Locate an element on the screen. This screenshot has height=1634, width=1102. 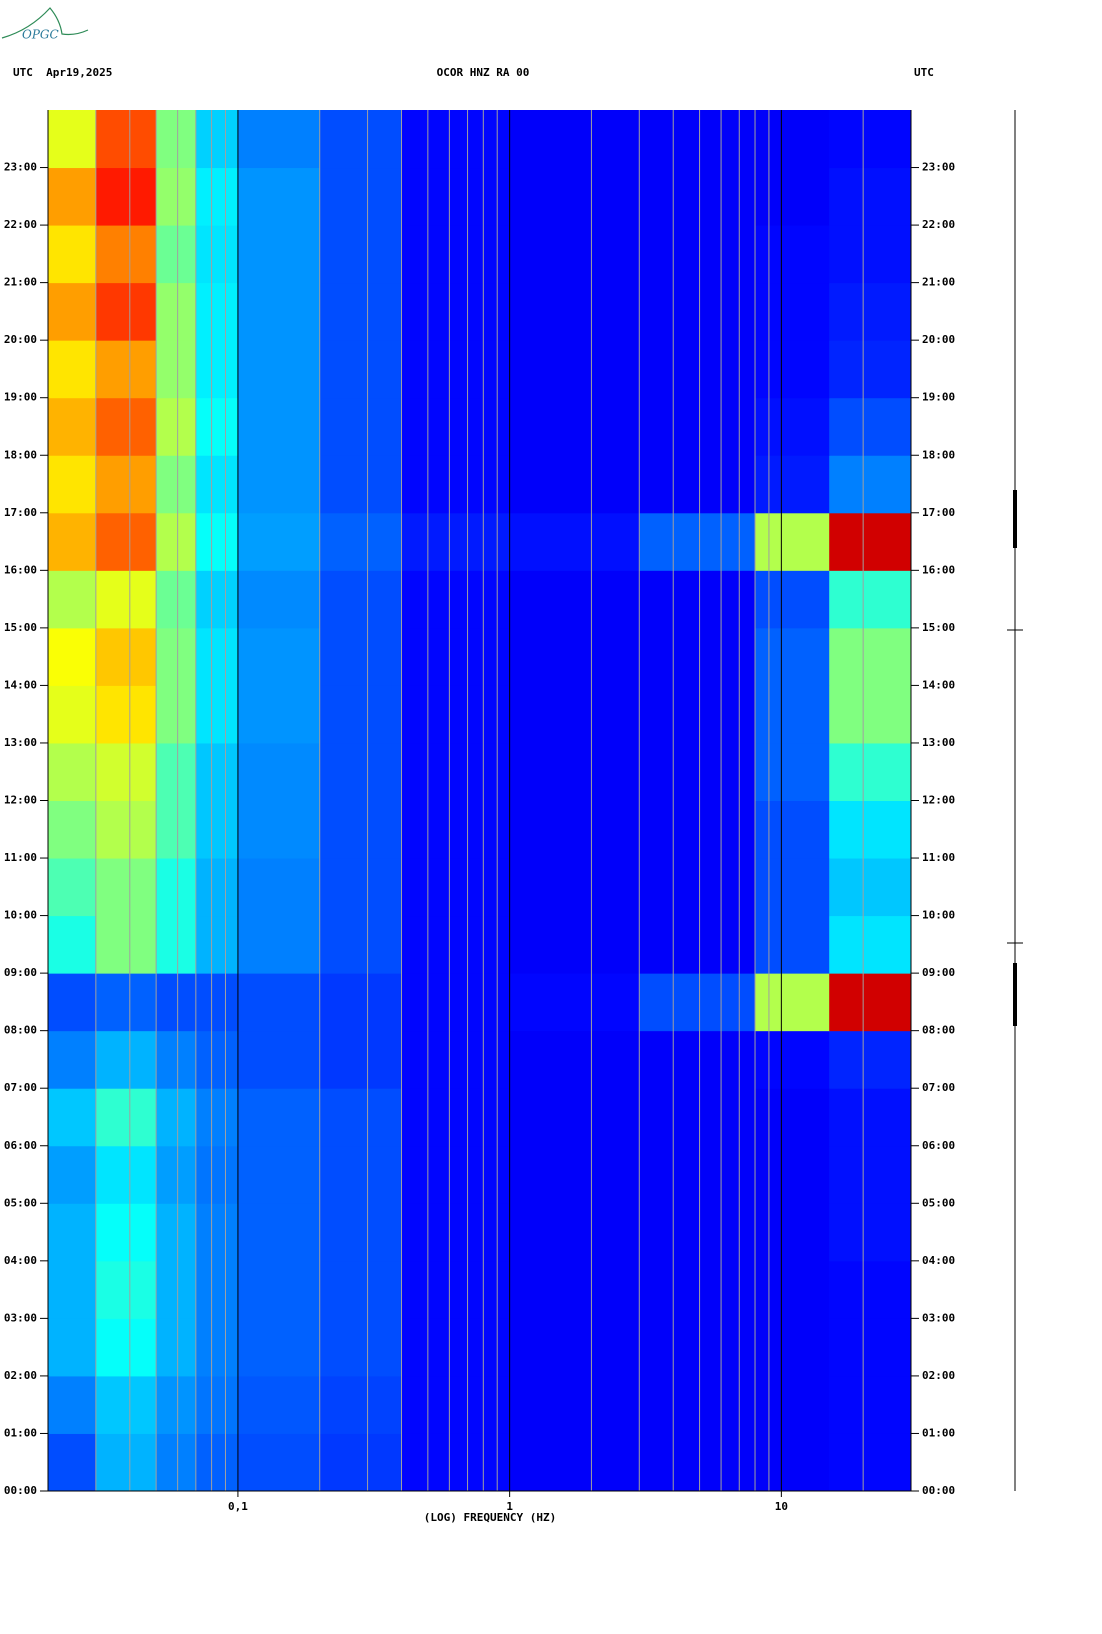
y-tick-label: 14:00 is located at coordinates (20, 684).